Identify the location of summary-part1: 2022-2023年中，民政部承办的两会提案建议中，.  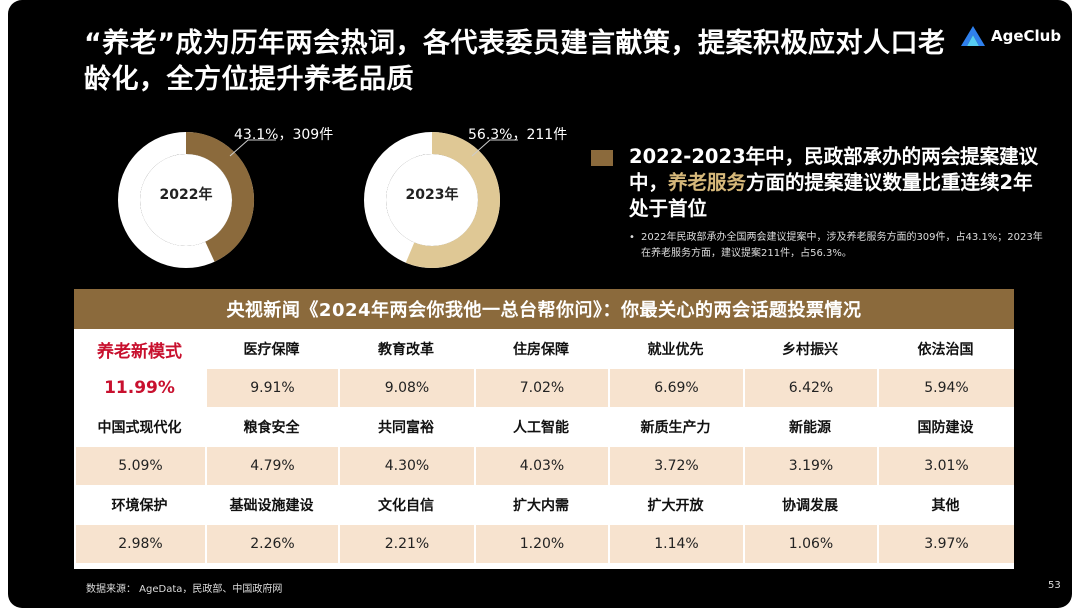
(834, 169).